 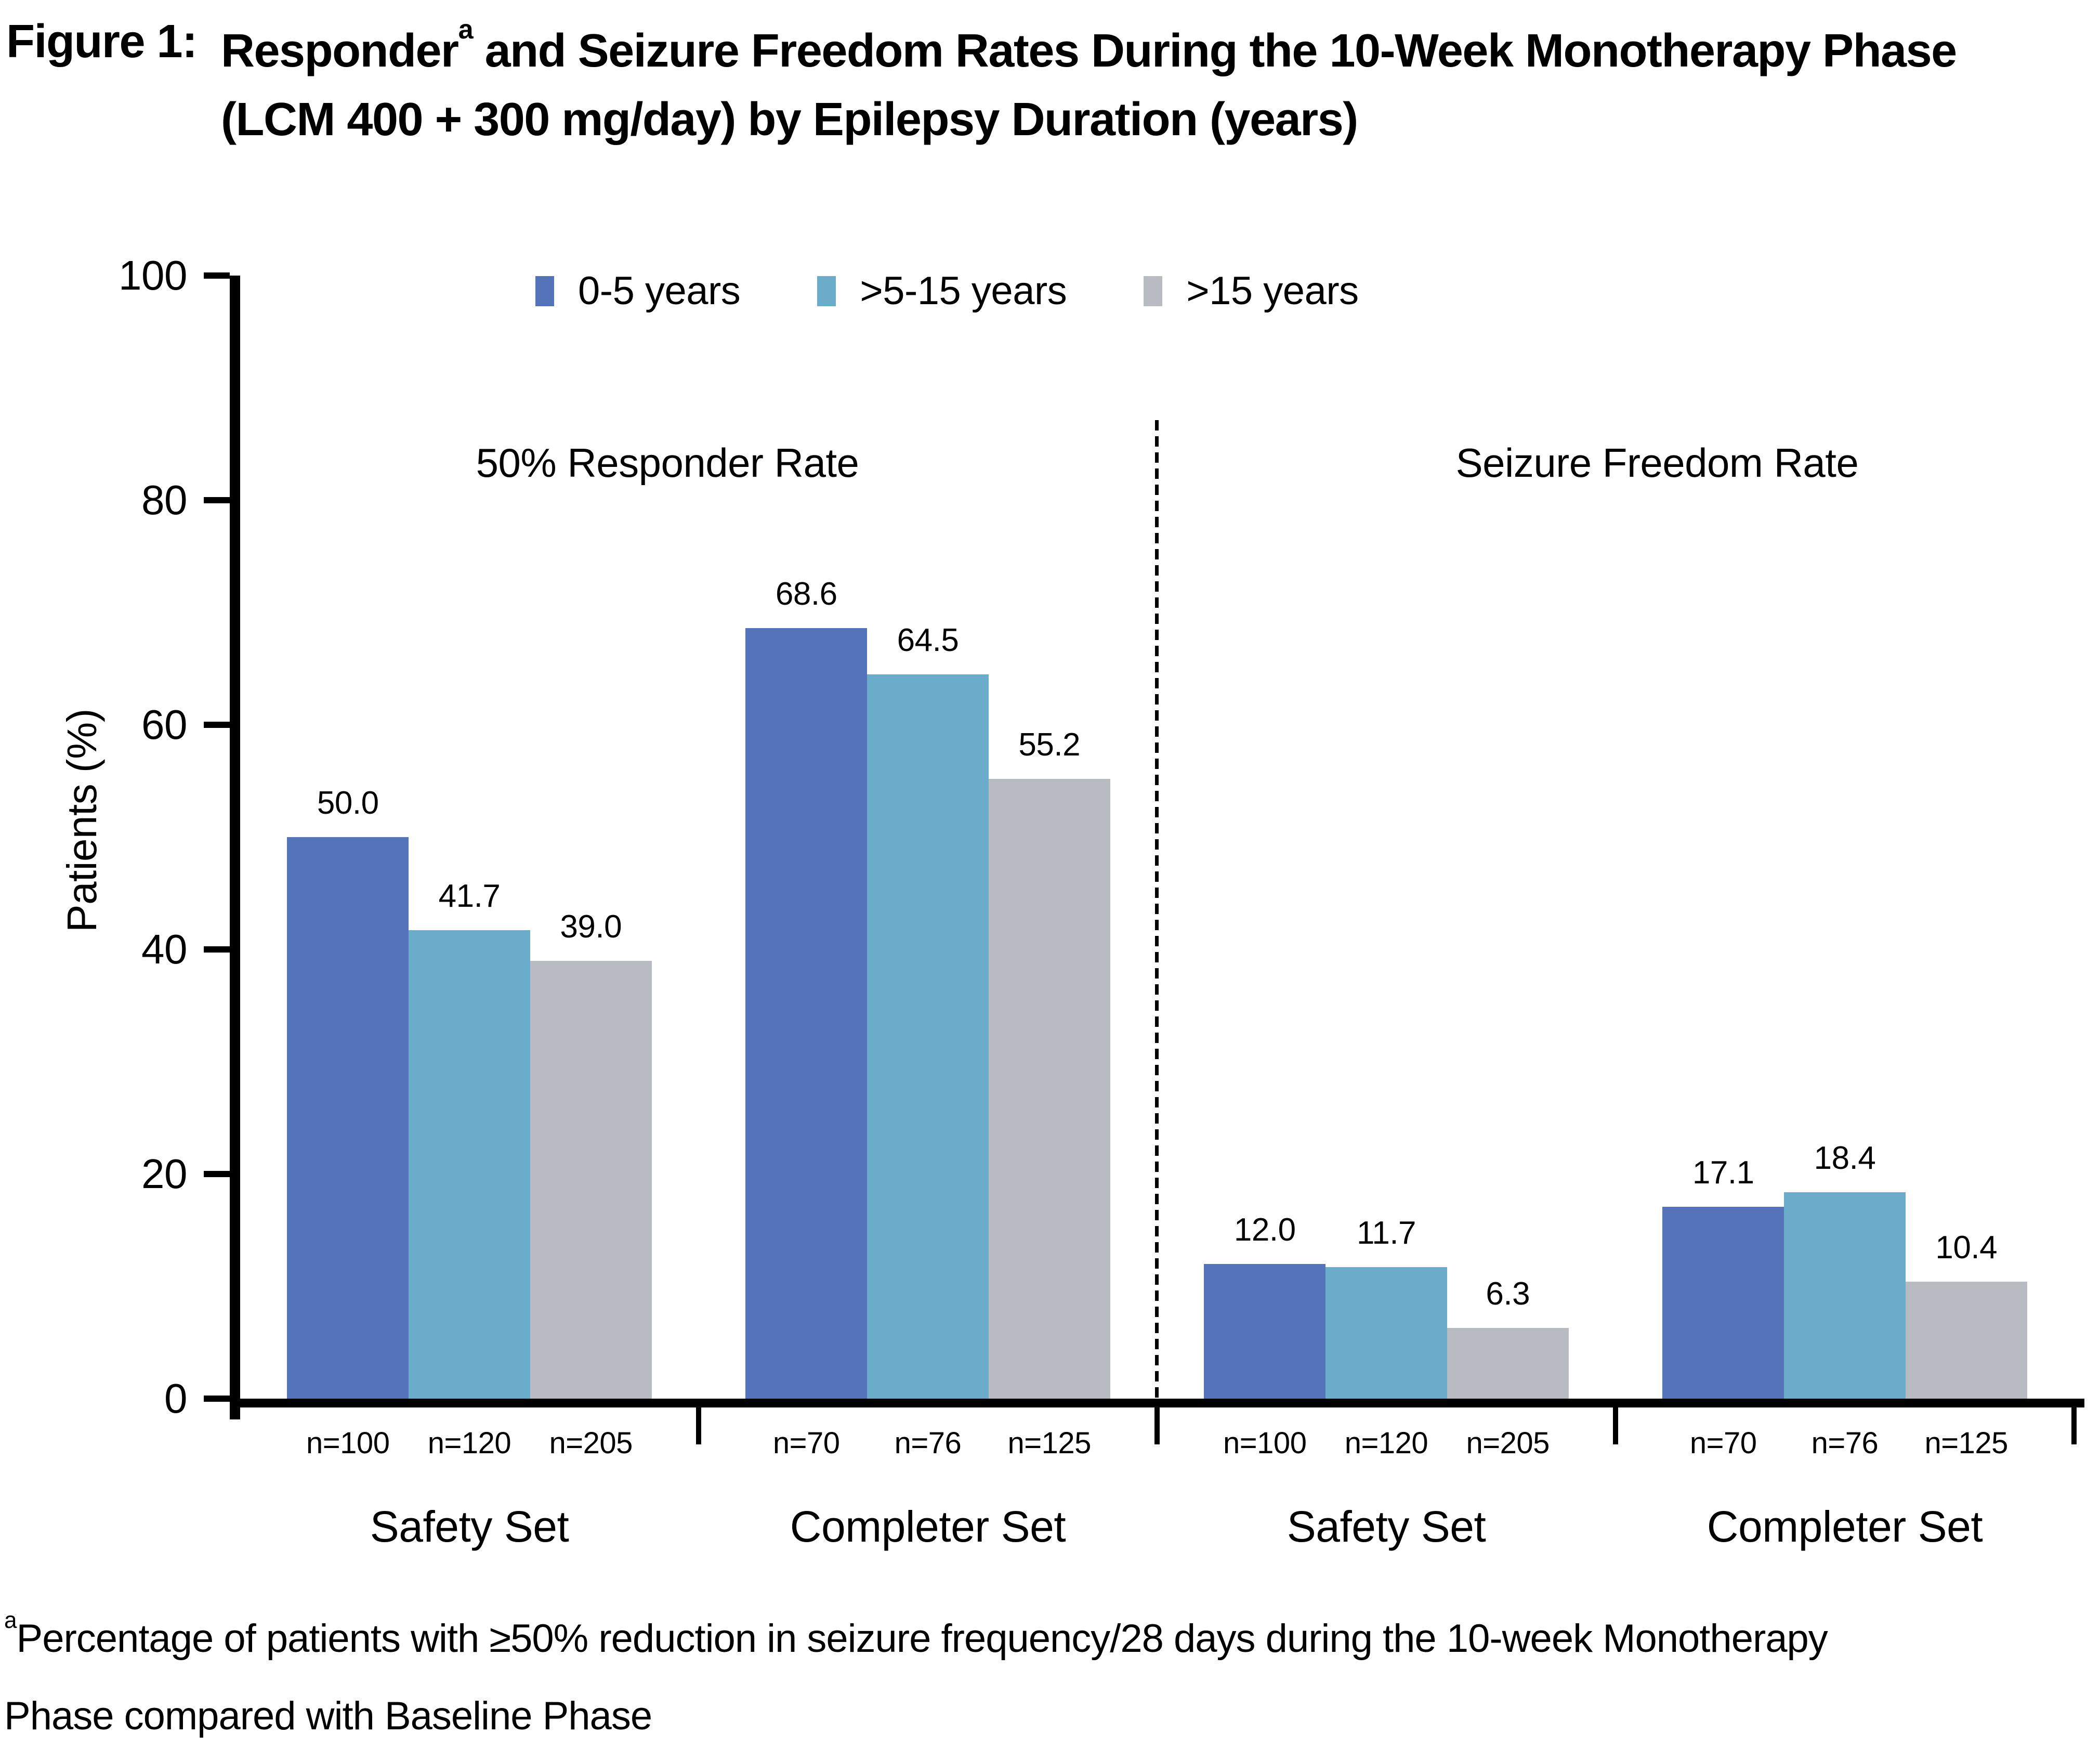 I want to click on bar: 12.0, so click(x=1265, y=1306).